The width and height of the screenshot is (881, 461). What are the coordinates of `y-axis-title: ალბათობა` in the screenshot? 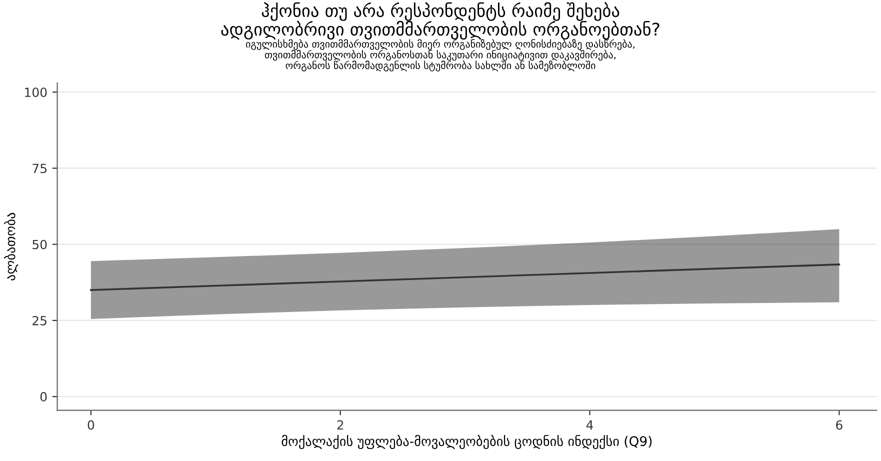 It's located at (11, 246).